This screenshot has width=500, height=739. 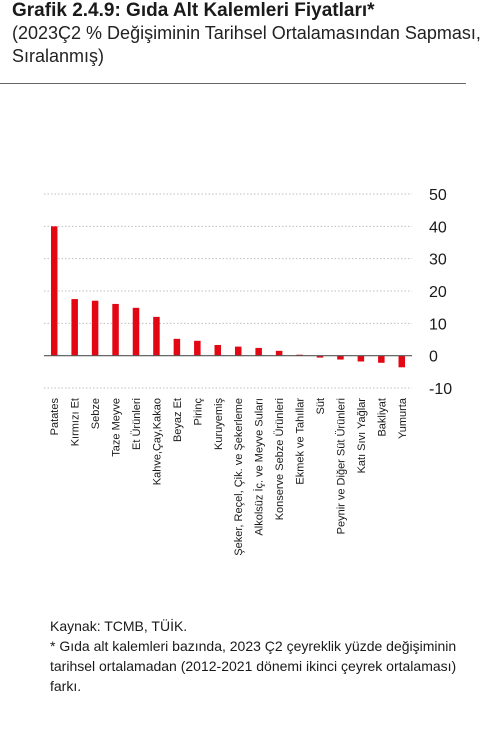 I want to click on x-tick-label: Şeker, Reçel, Çik. ve Şekerleme, so click(x=239, y=477).